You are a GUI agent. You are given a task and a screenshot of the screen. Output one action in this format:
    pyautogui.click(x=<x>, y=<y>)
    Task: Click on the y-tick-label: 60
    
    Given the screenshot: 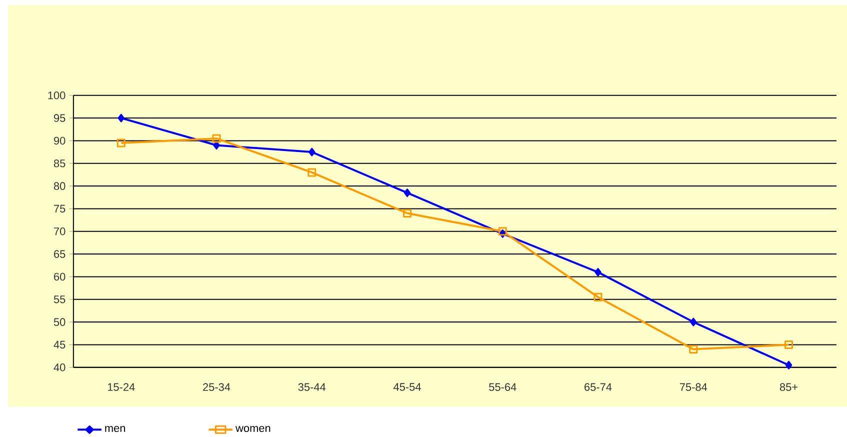 What is the action you would take?
    pyautogui.click(x=60, y=276)
    